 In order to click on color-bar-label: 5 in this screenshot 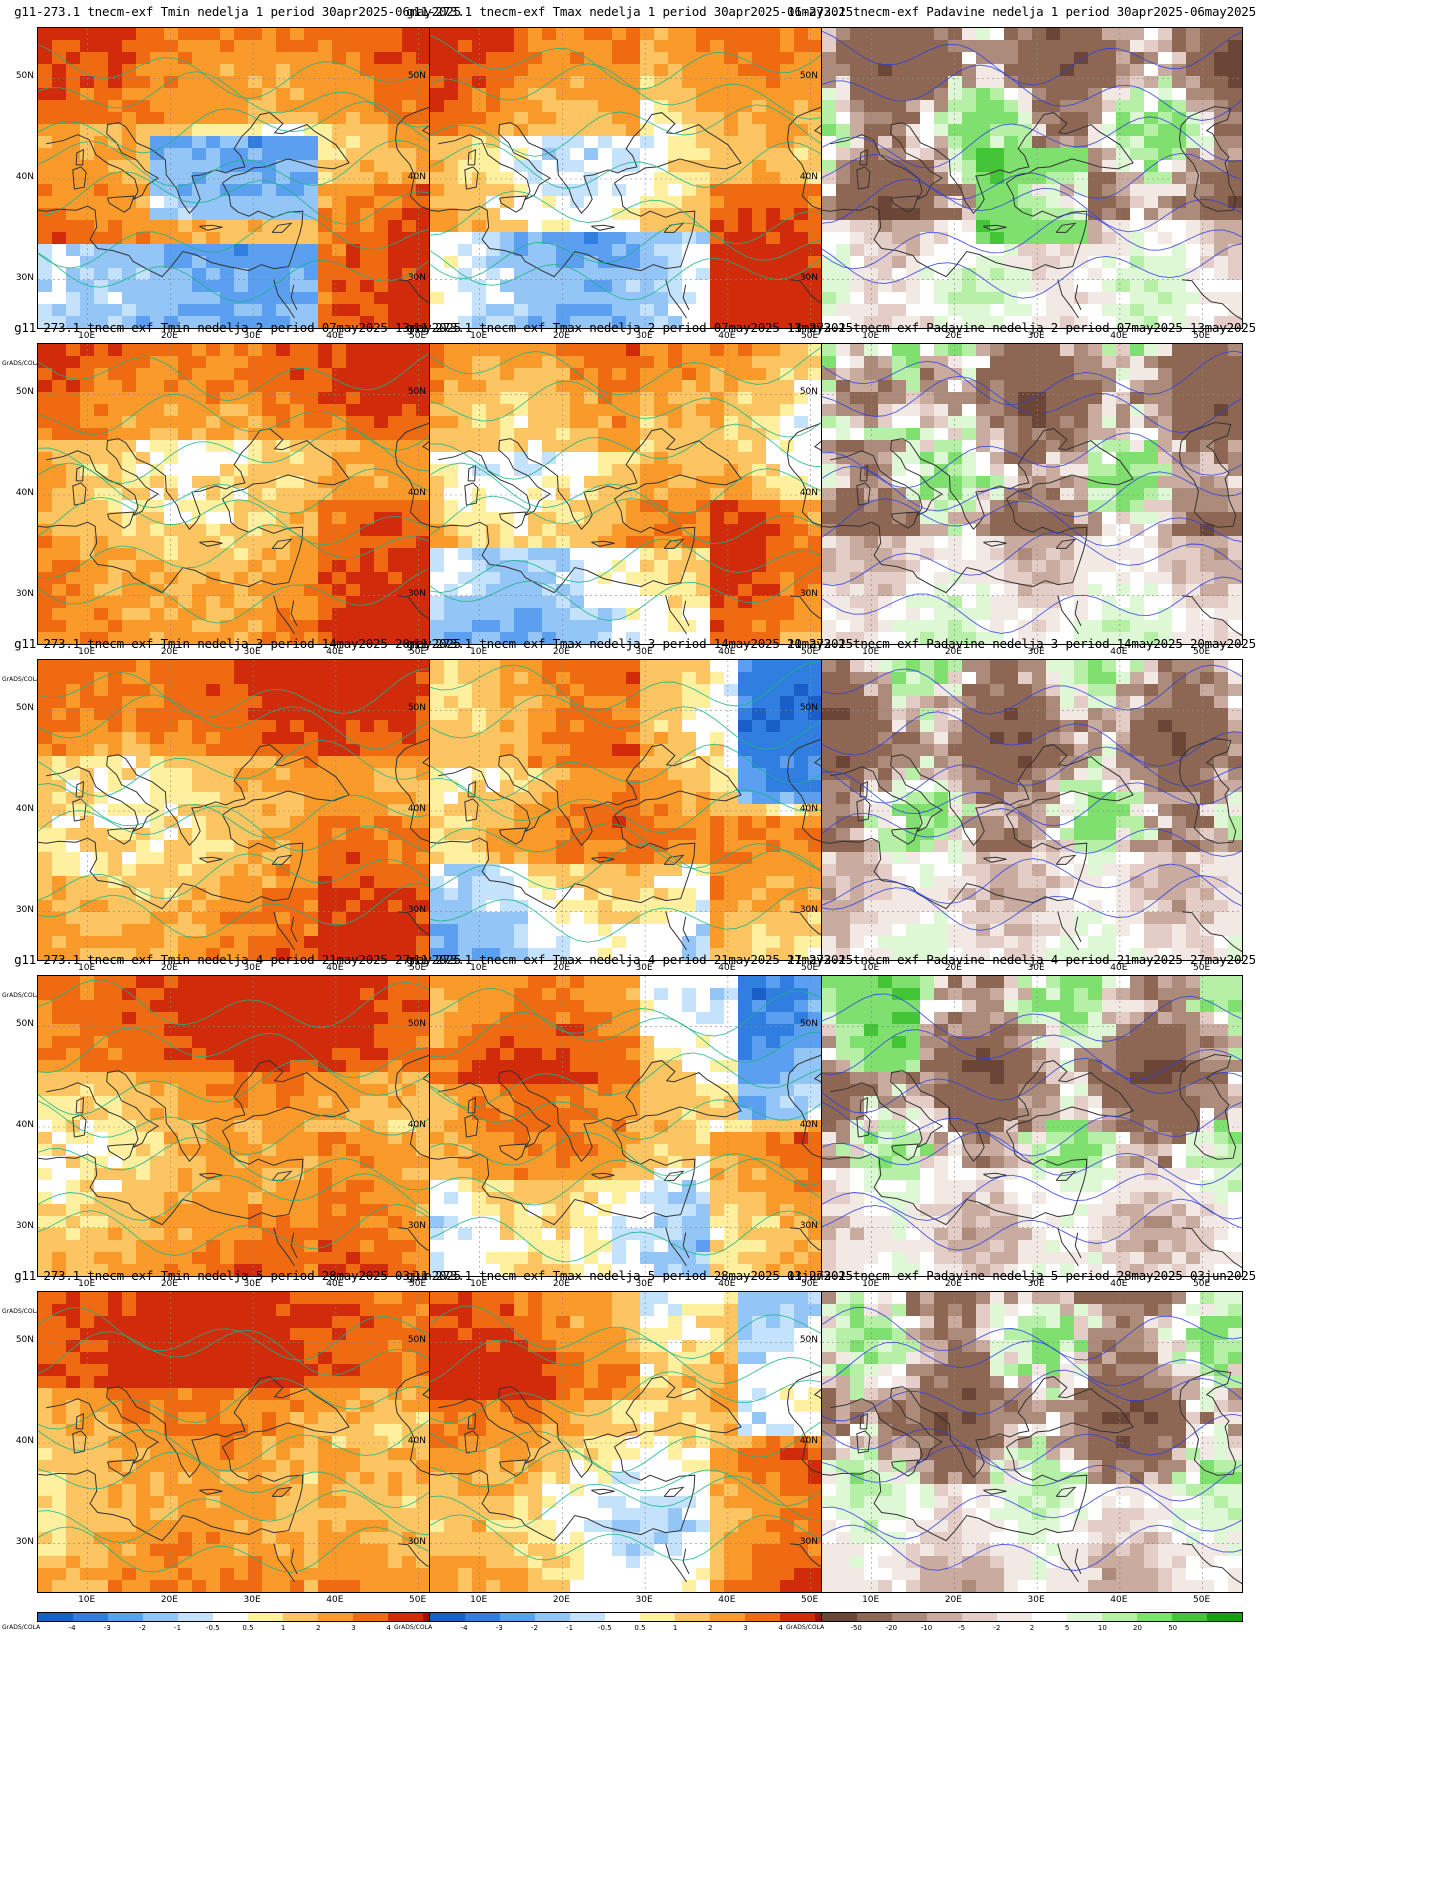, I will do `click(1067, 1628)`.